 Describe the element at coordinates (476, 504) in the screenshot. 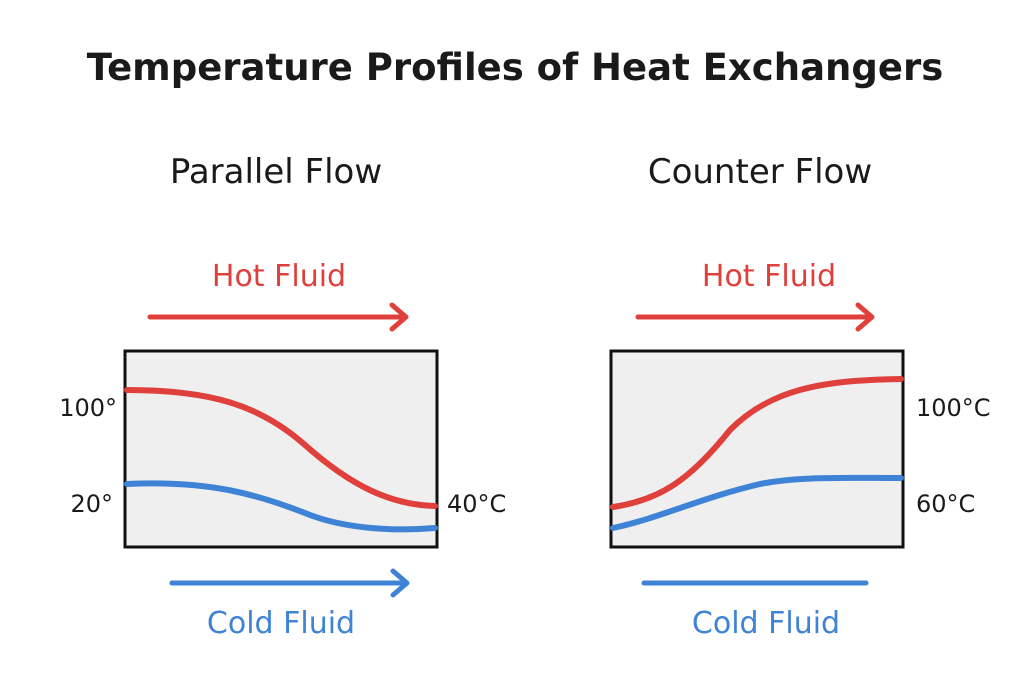

I see `parallel-right-temp: 40°C` at that location.